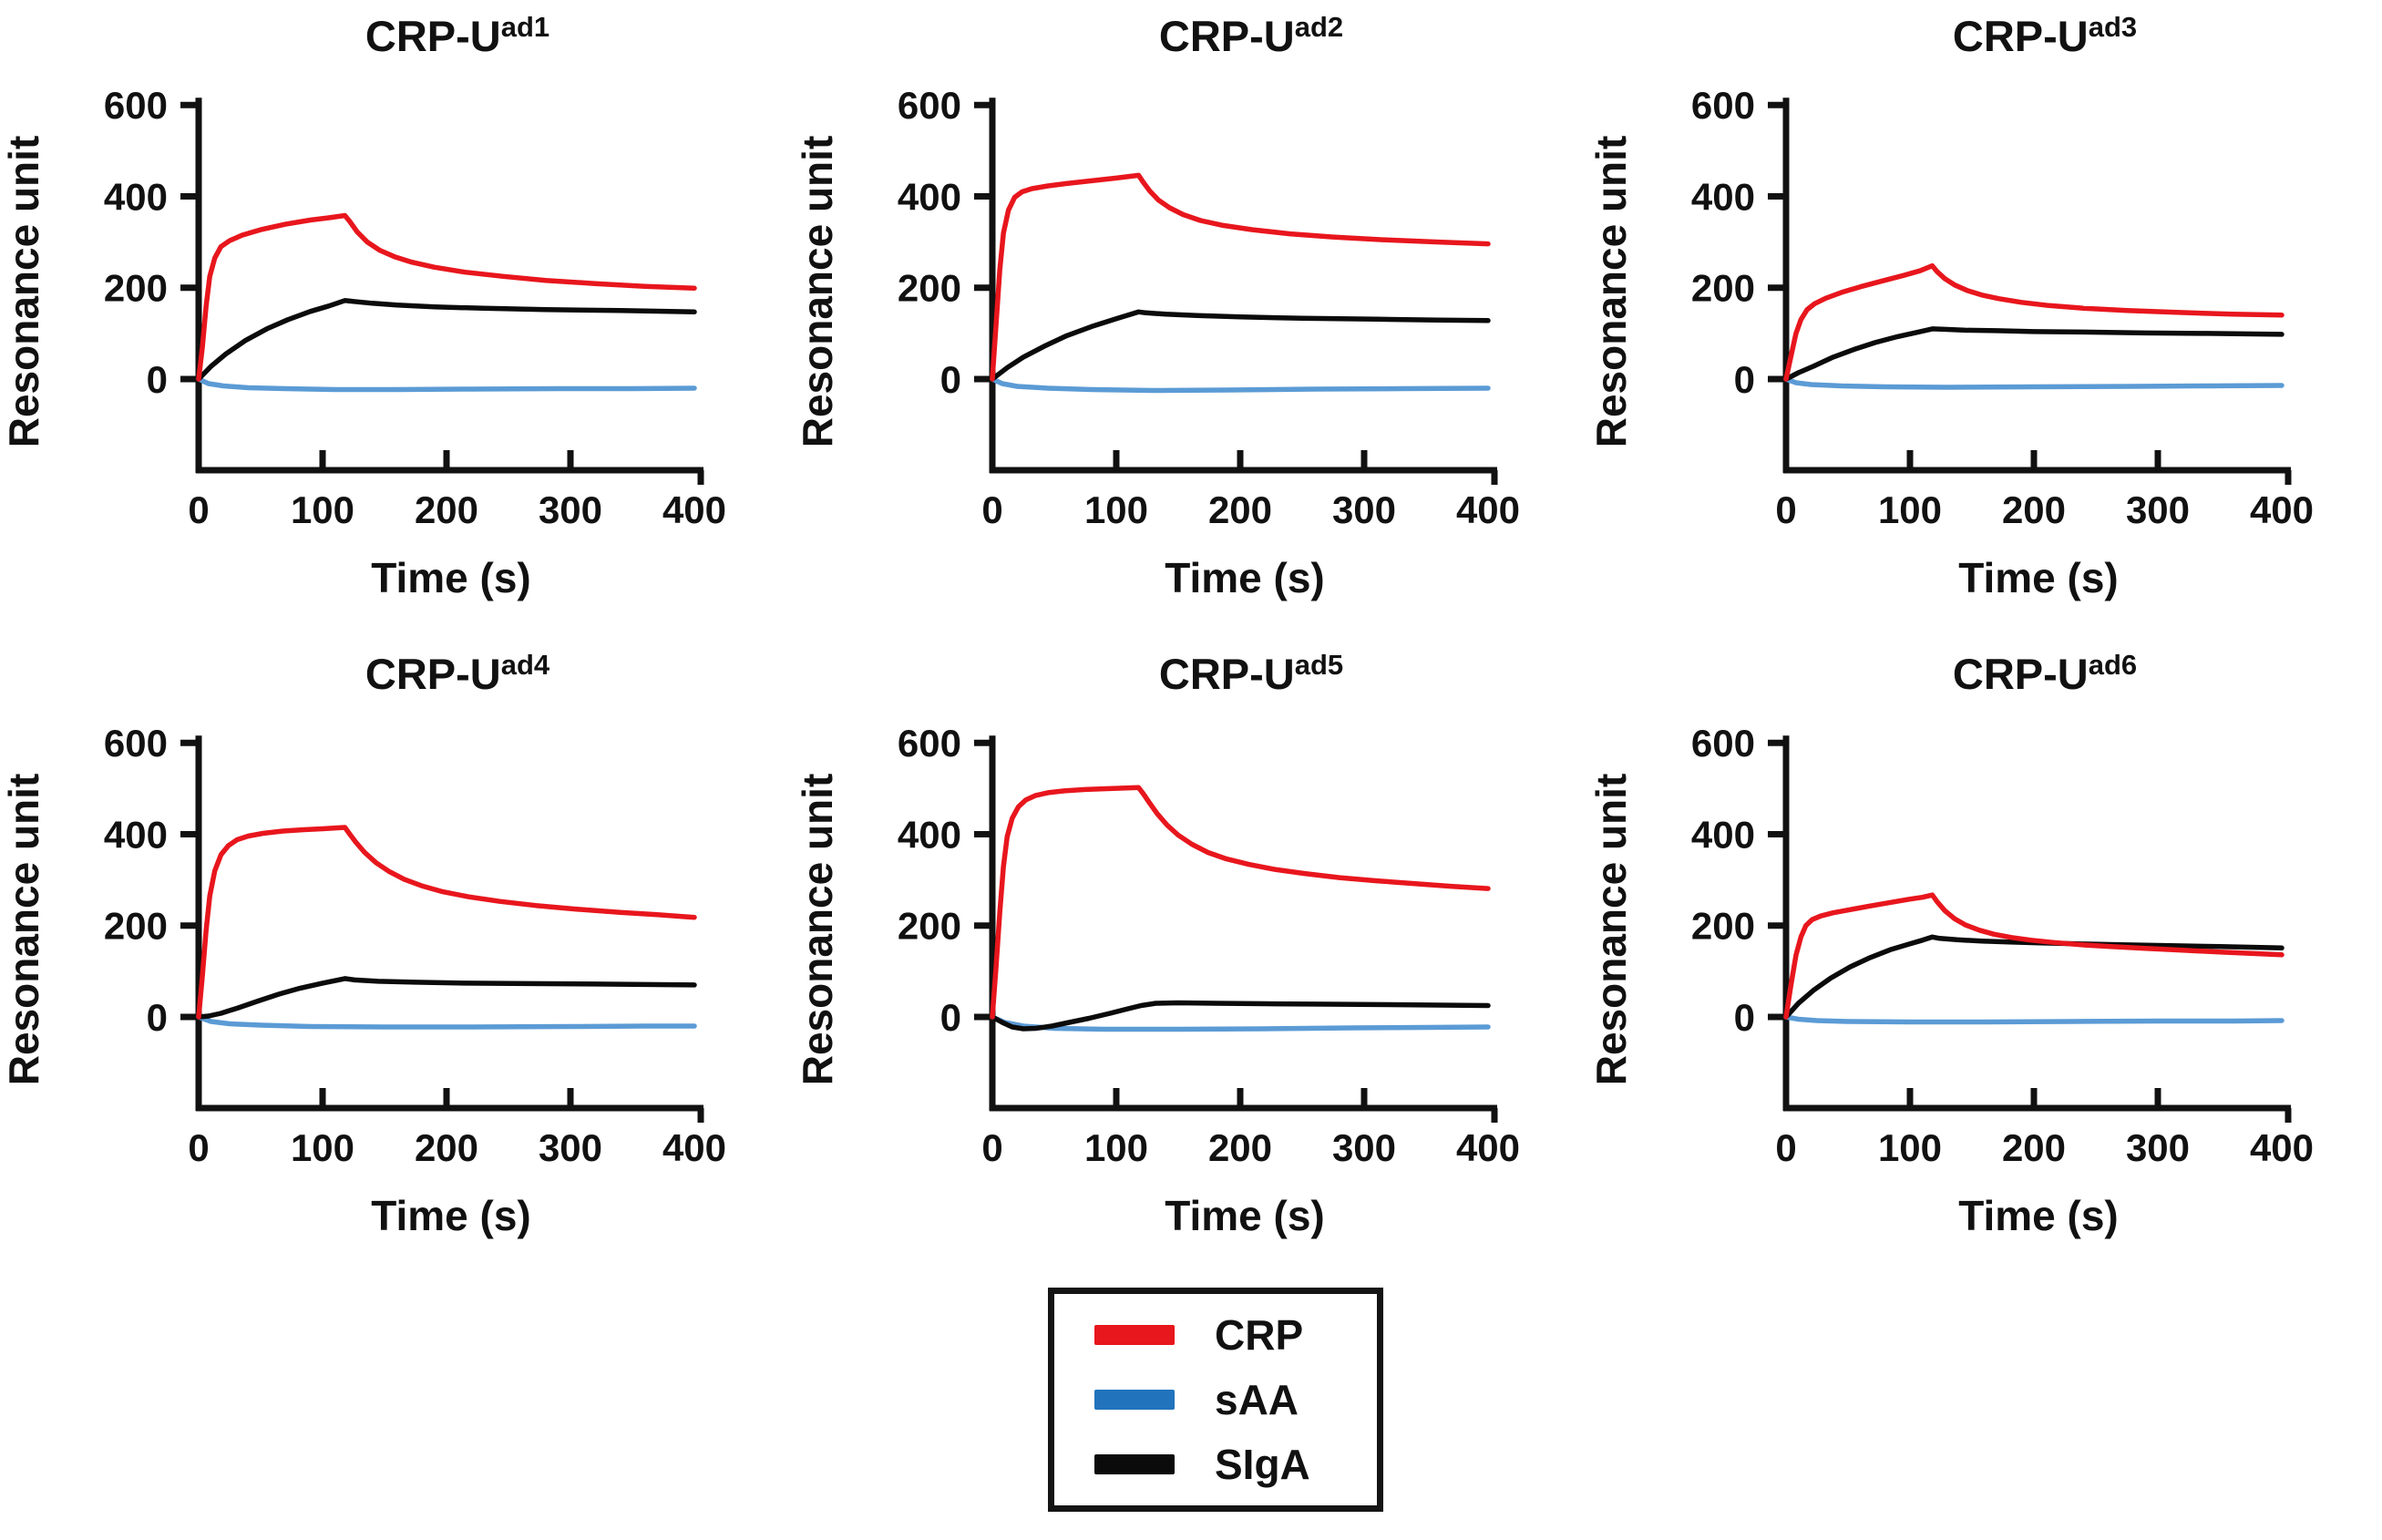  What do you see at coordinates (1251, 673) in the screenshot?
I see `panel-title: CRP-Uad5` at bounding box center [1251, 673].